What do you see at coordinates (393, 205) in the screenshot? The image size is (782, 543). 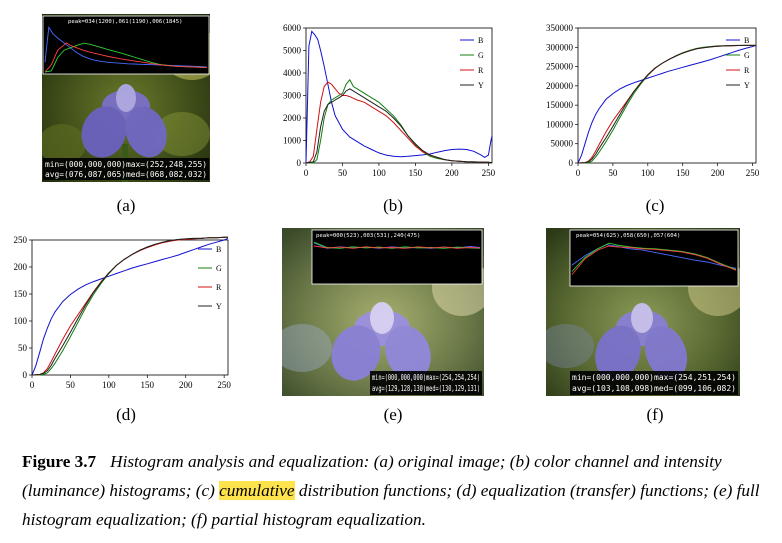 I see `panel-label-b: (b)` at bounding box center [393, 205].